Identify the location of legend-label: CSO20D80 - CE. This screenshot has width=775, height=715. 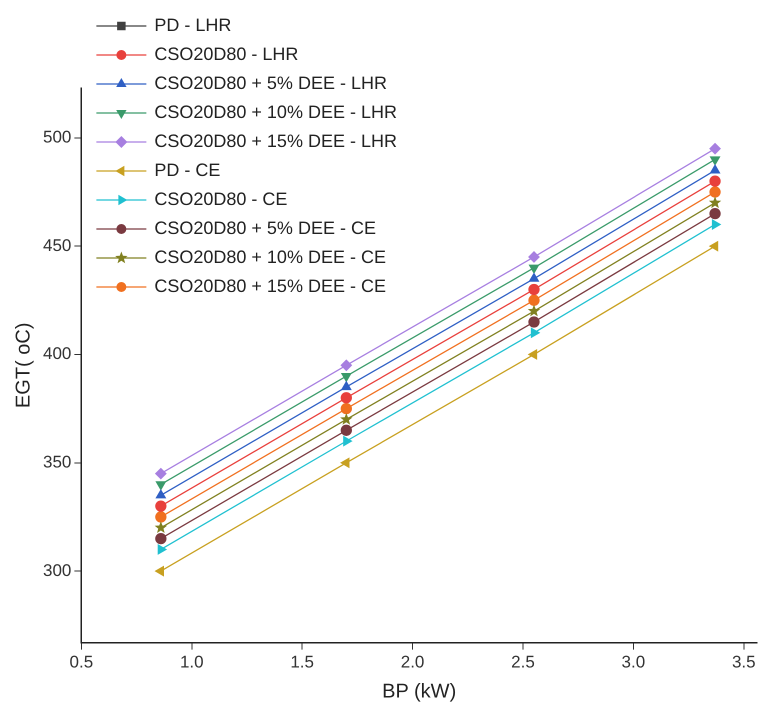
(221, 198).